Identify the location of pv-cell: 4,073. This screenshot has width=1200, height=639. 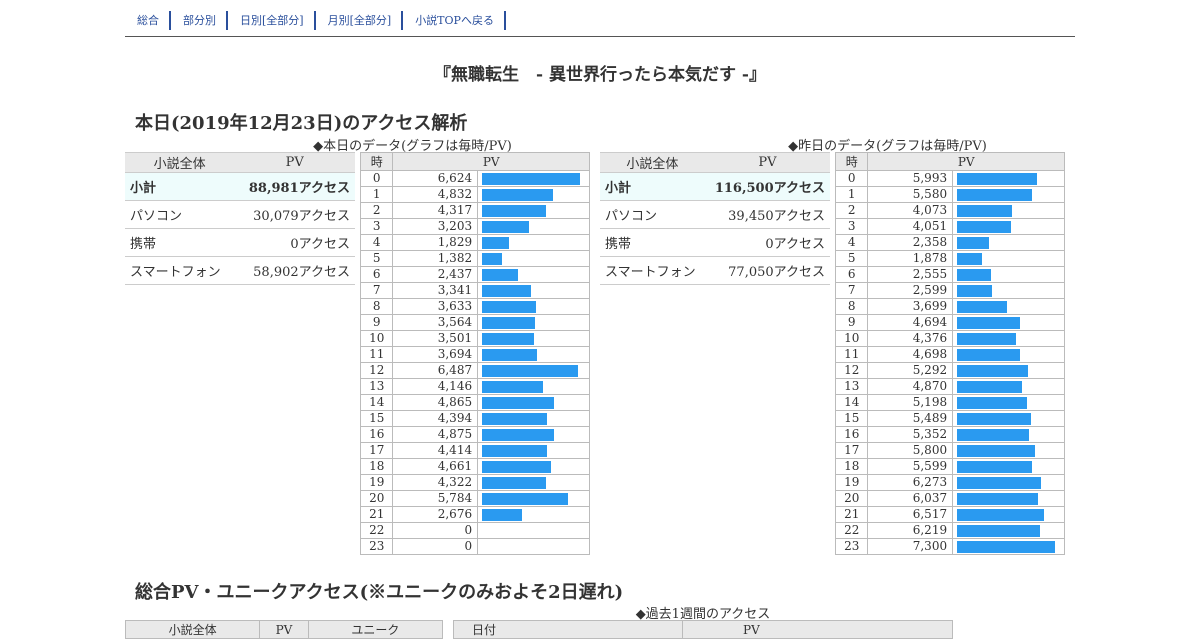
(910, 210).